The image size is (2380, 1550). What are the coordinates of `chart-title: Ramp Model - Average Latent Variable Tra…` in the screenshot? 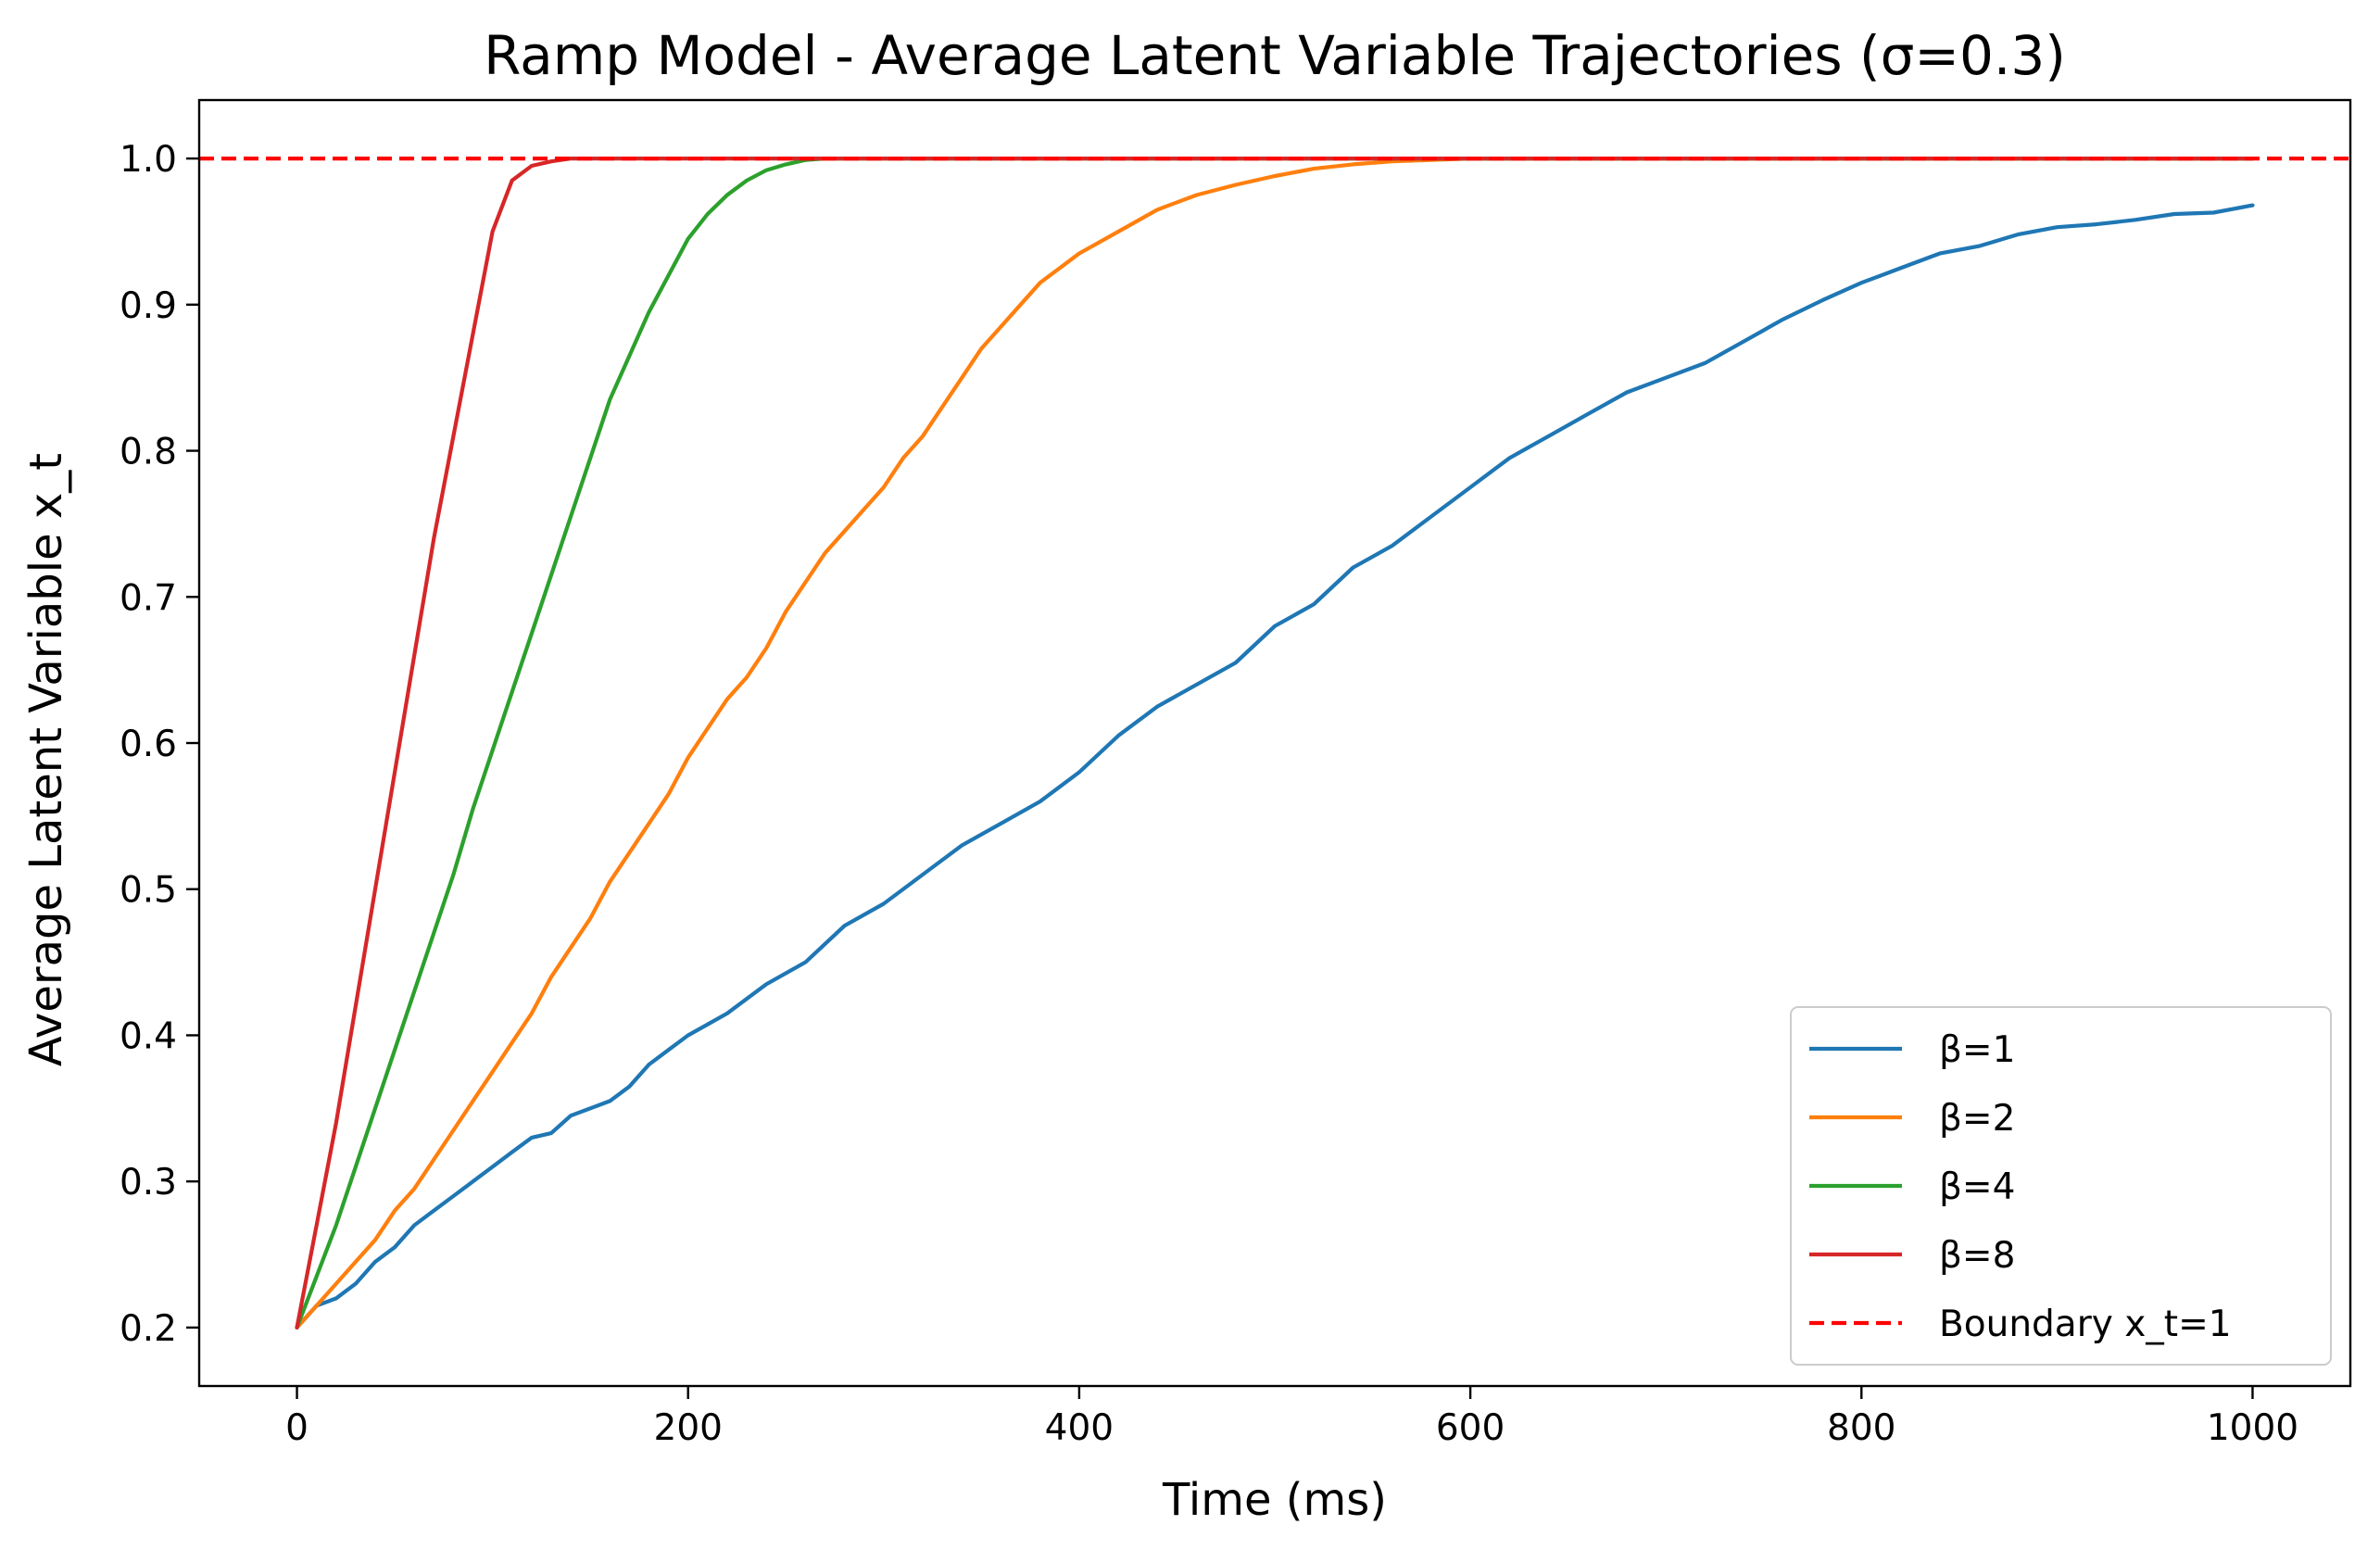 It's located at (1275, 56).